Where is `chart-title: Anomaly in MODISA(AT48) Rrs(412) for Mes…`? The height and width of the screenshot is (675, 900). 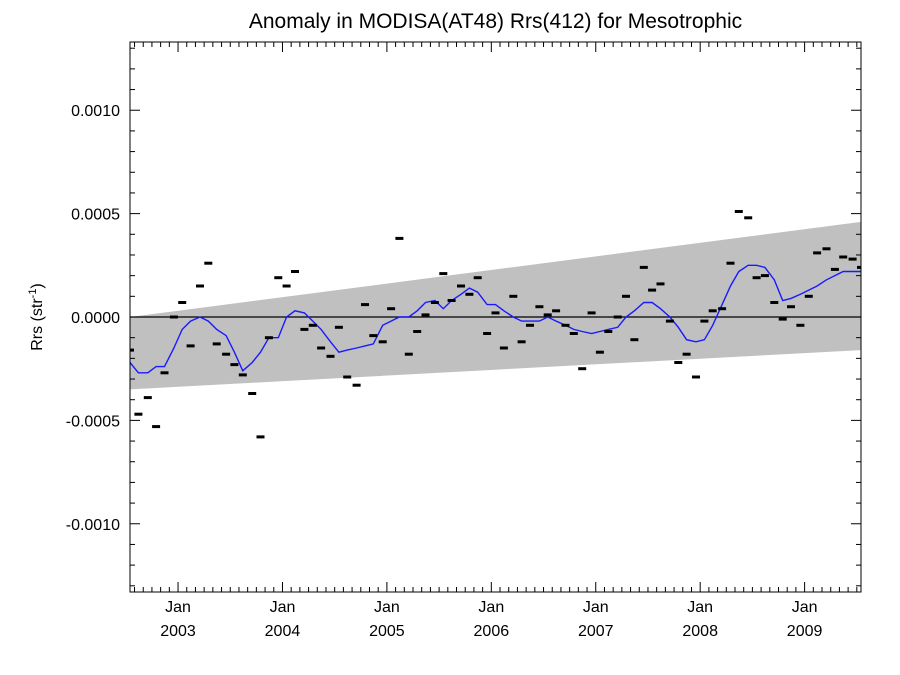
chart-title: Anomaly in MODISA(AT48) Rrs(412) for Mes… is located at coordinates (495, 21).